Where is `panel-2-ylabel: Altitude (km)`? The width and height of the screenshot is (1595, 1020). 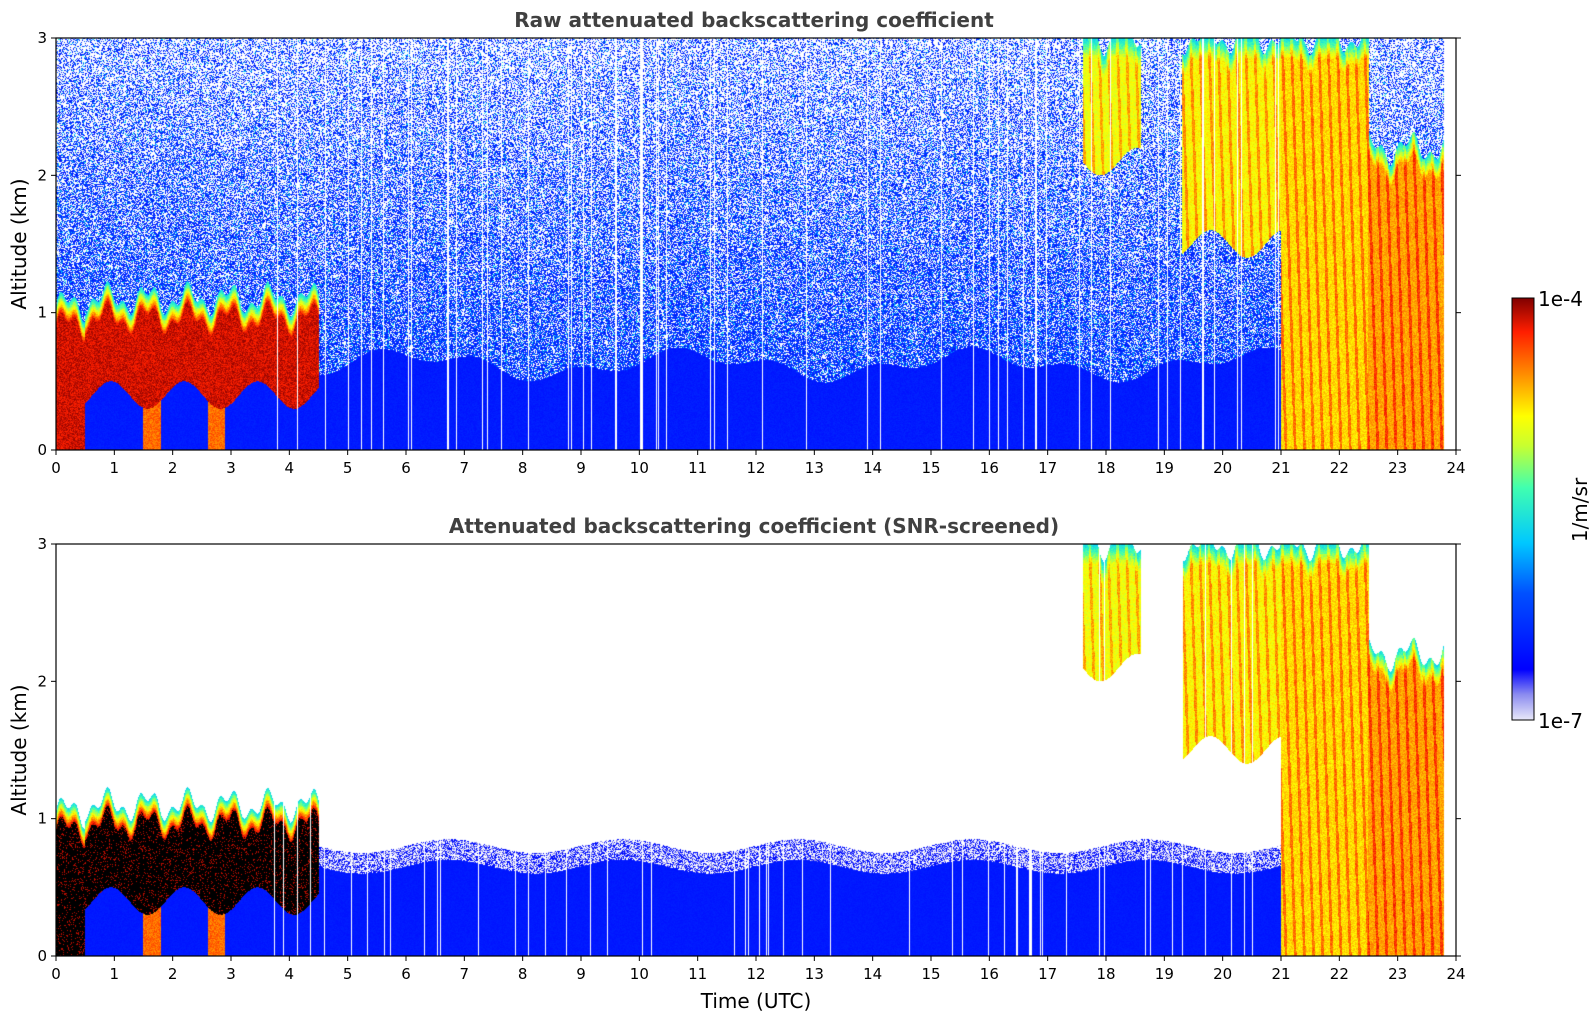 panel-2-ylabel: Altitude (km) is located at coordinates (19, 749).